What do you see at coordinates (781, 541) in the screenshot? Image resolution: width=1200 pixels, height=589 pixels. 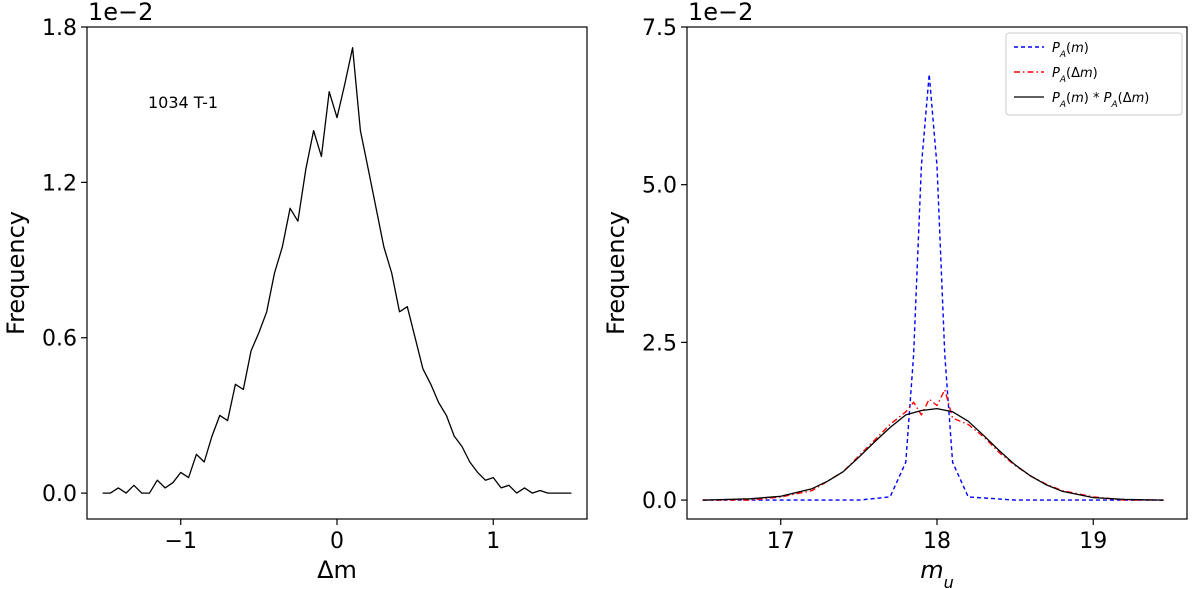 I see `right-xtick-label: 17` at bounding box center [781, 541].